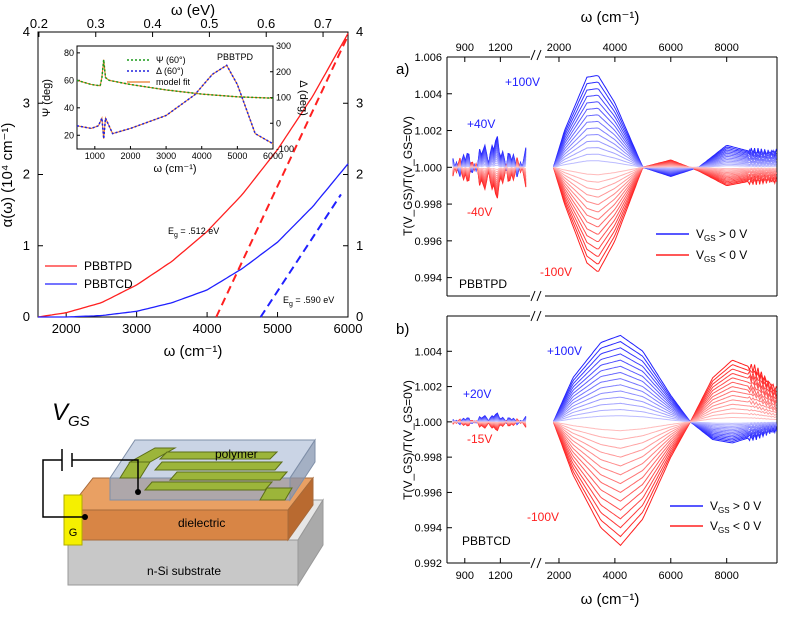 This screenshot has height=621, width=811. I want to click on b-xtick-label: 8000, so click(726, 576).